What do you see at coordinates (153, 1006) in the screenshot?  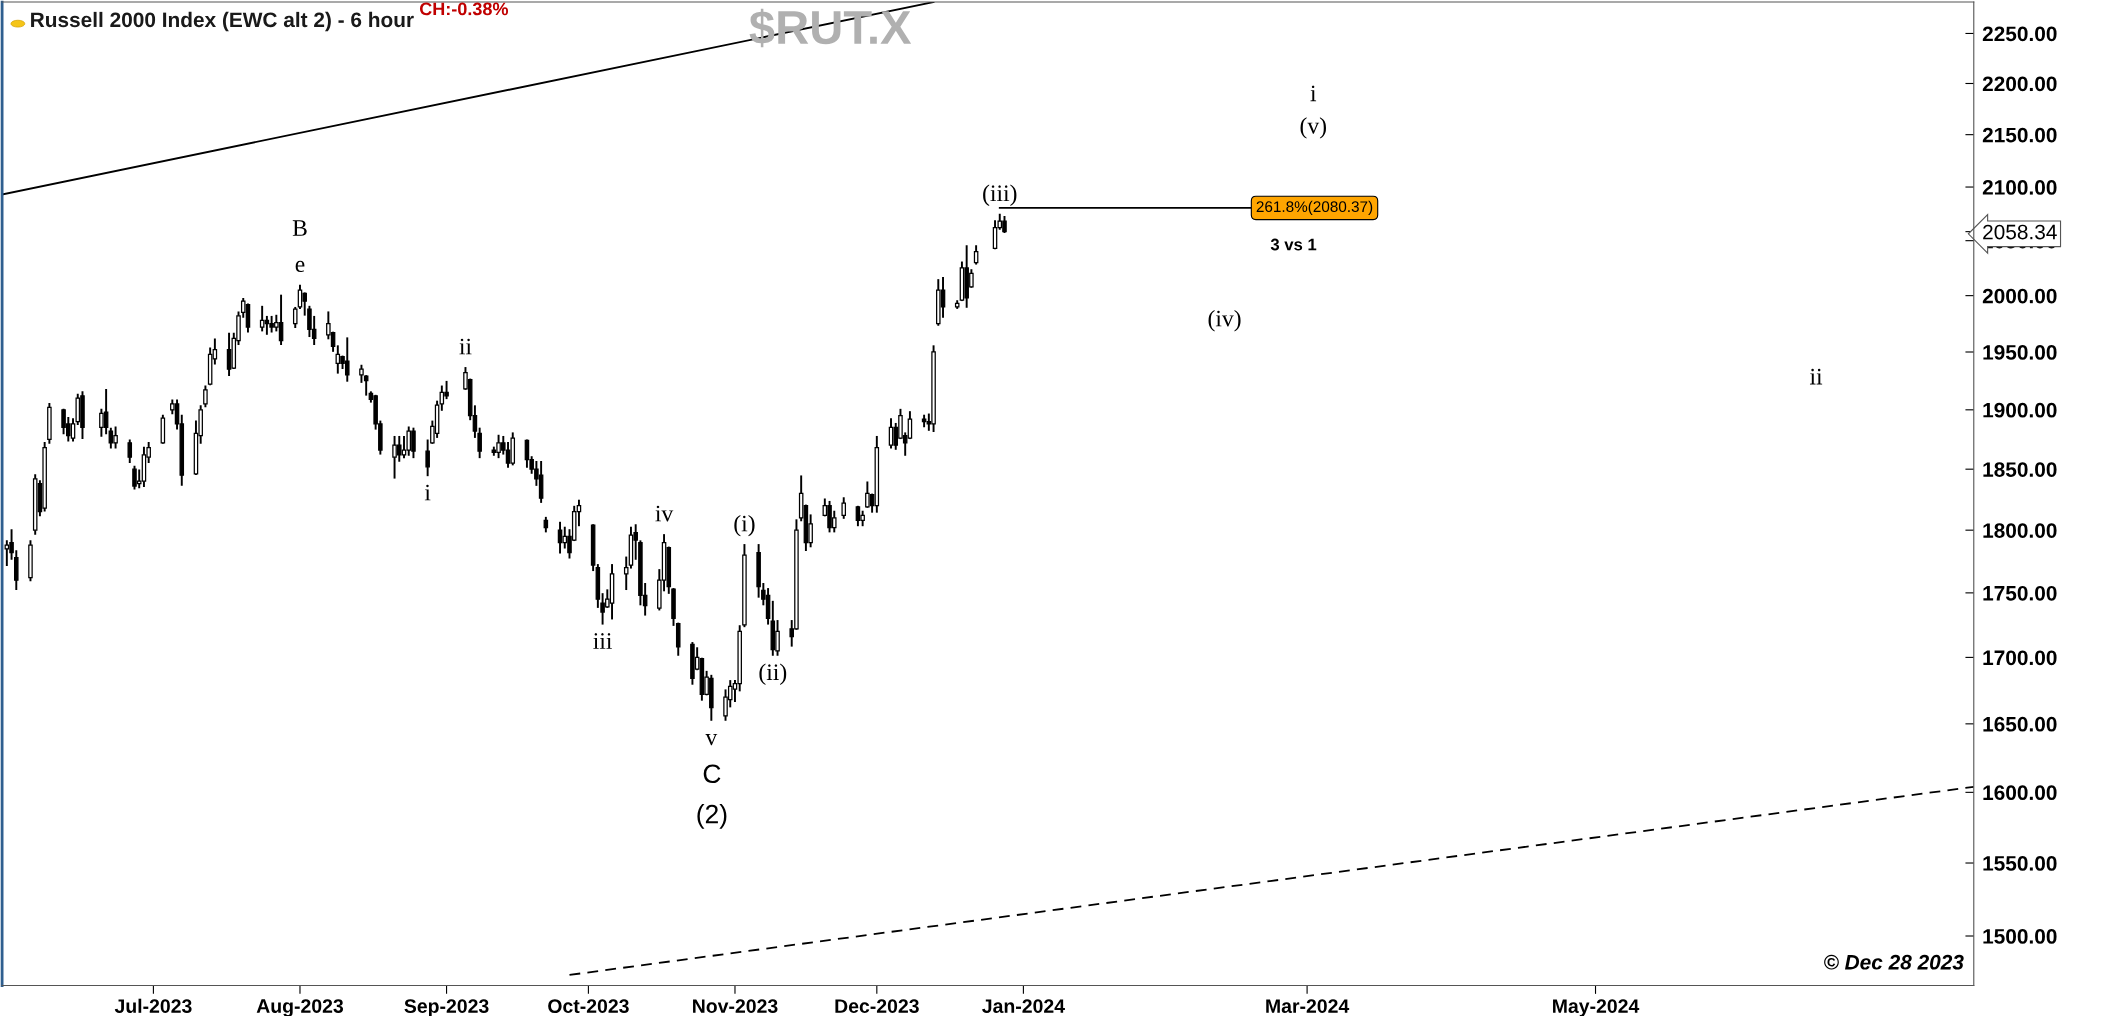 I see `x-tick-label: Jul-2023` at bounding box center [153, 1006].